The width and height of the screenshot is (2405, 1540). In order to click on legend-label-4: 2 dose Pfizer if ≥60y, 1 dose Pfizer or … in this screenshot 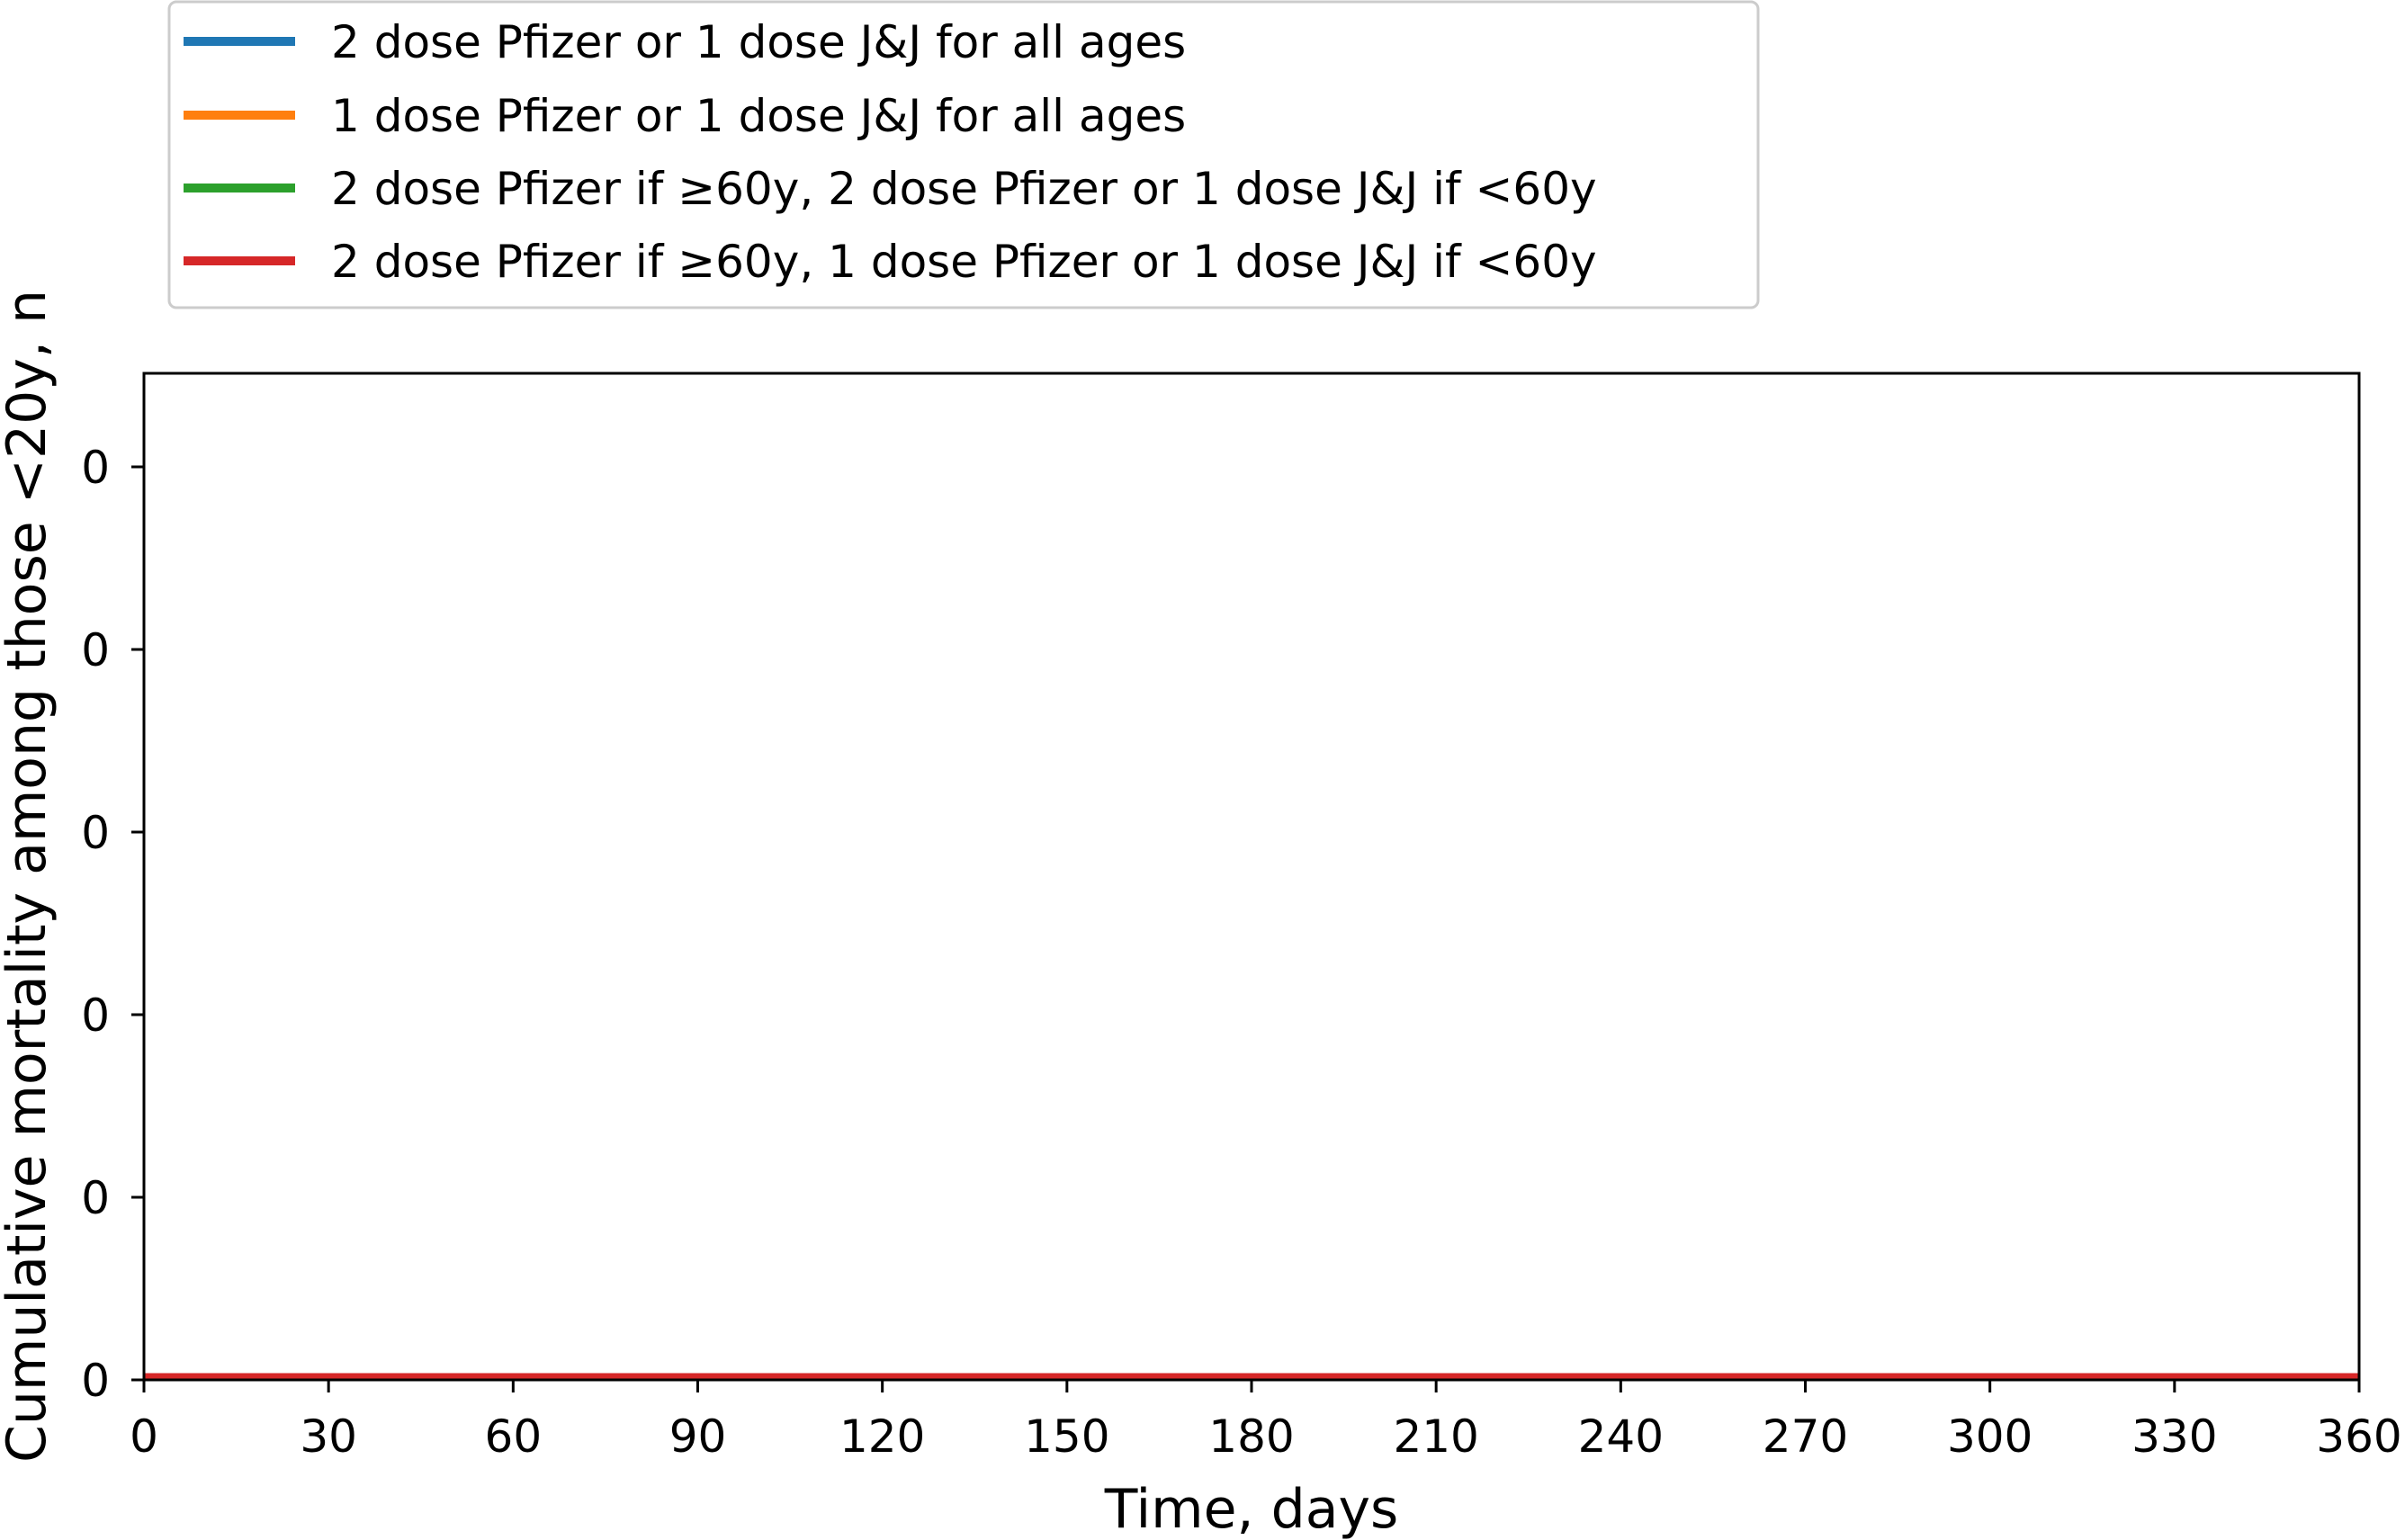, I will do `click(964, 262)`.